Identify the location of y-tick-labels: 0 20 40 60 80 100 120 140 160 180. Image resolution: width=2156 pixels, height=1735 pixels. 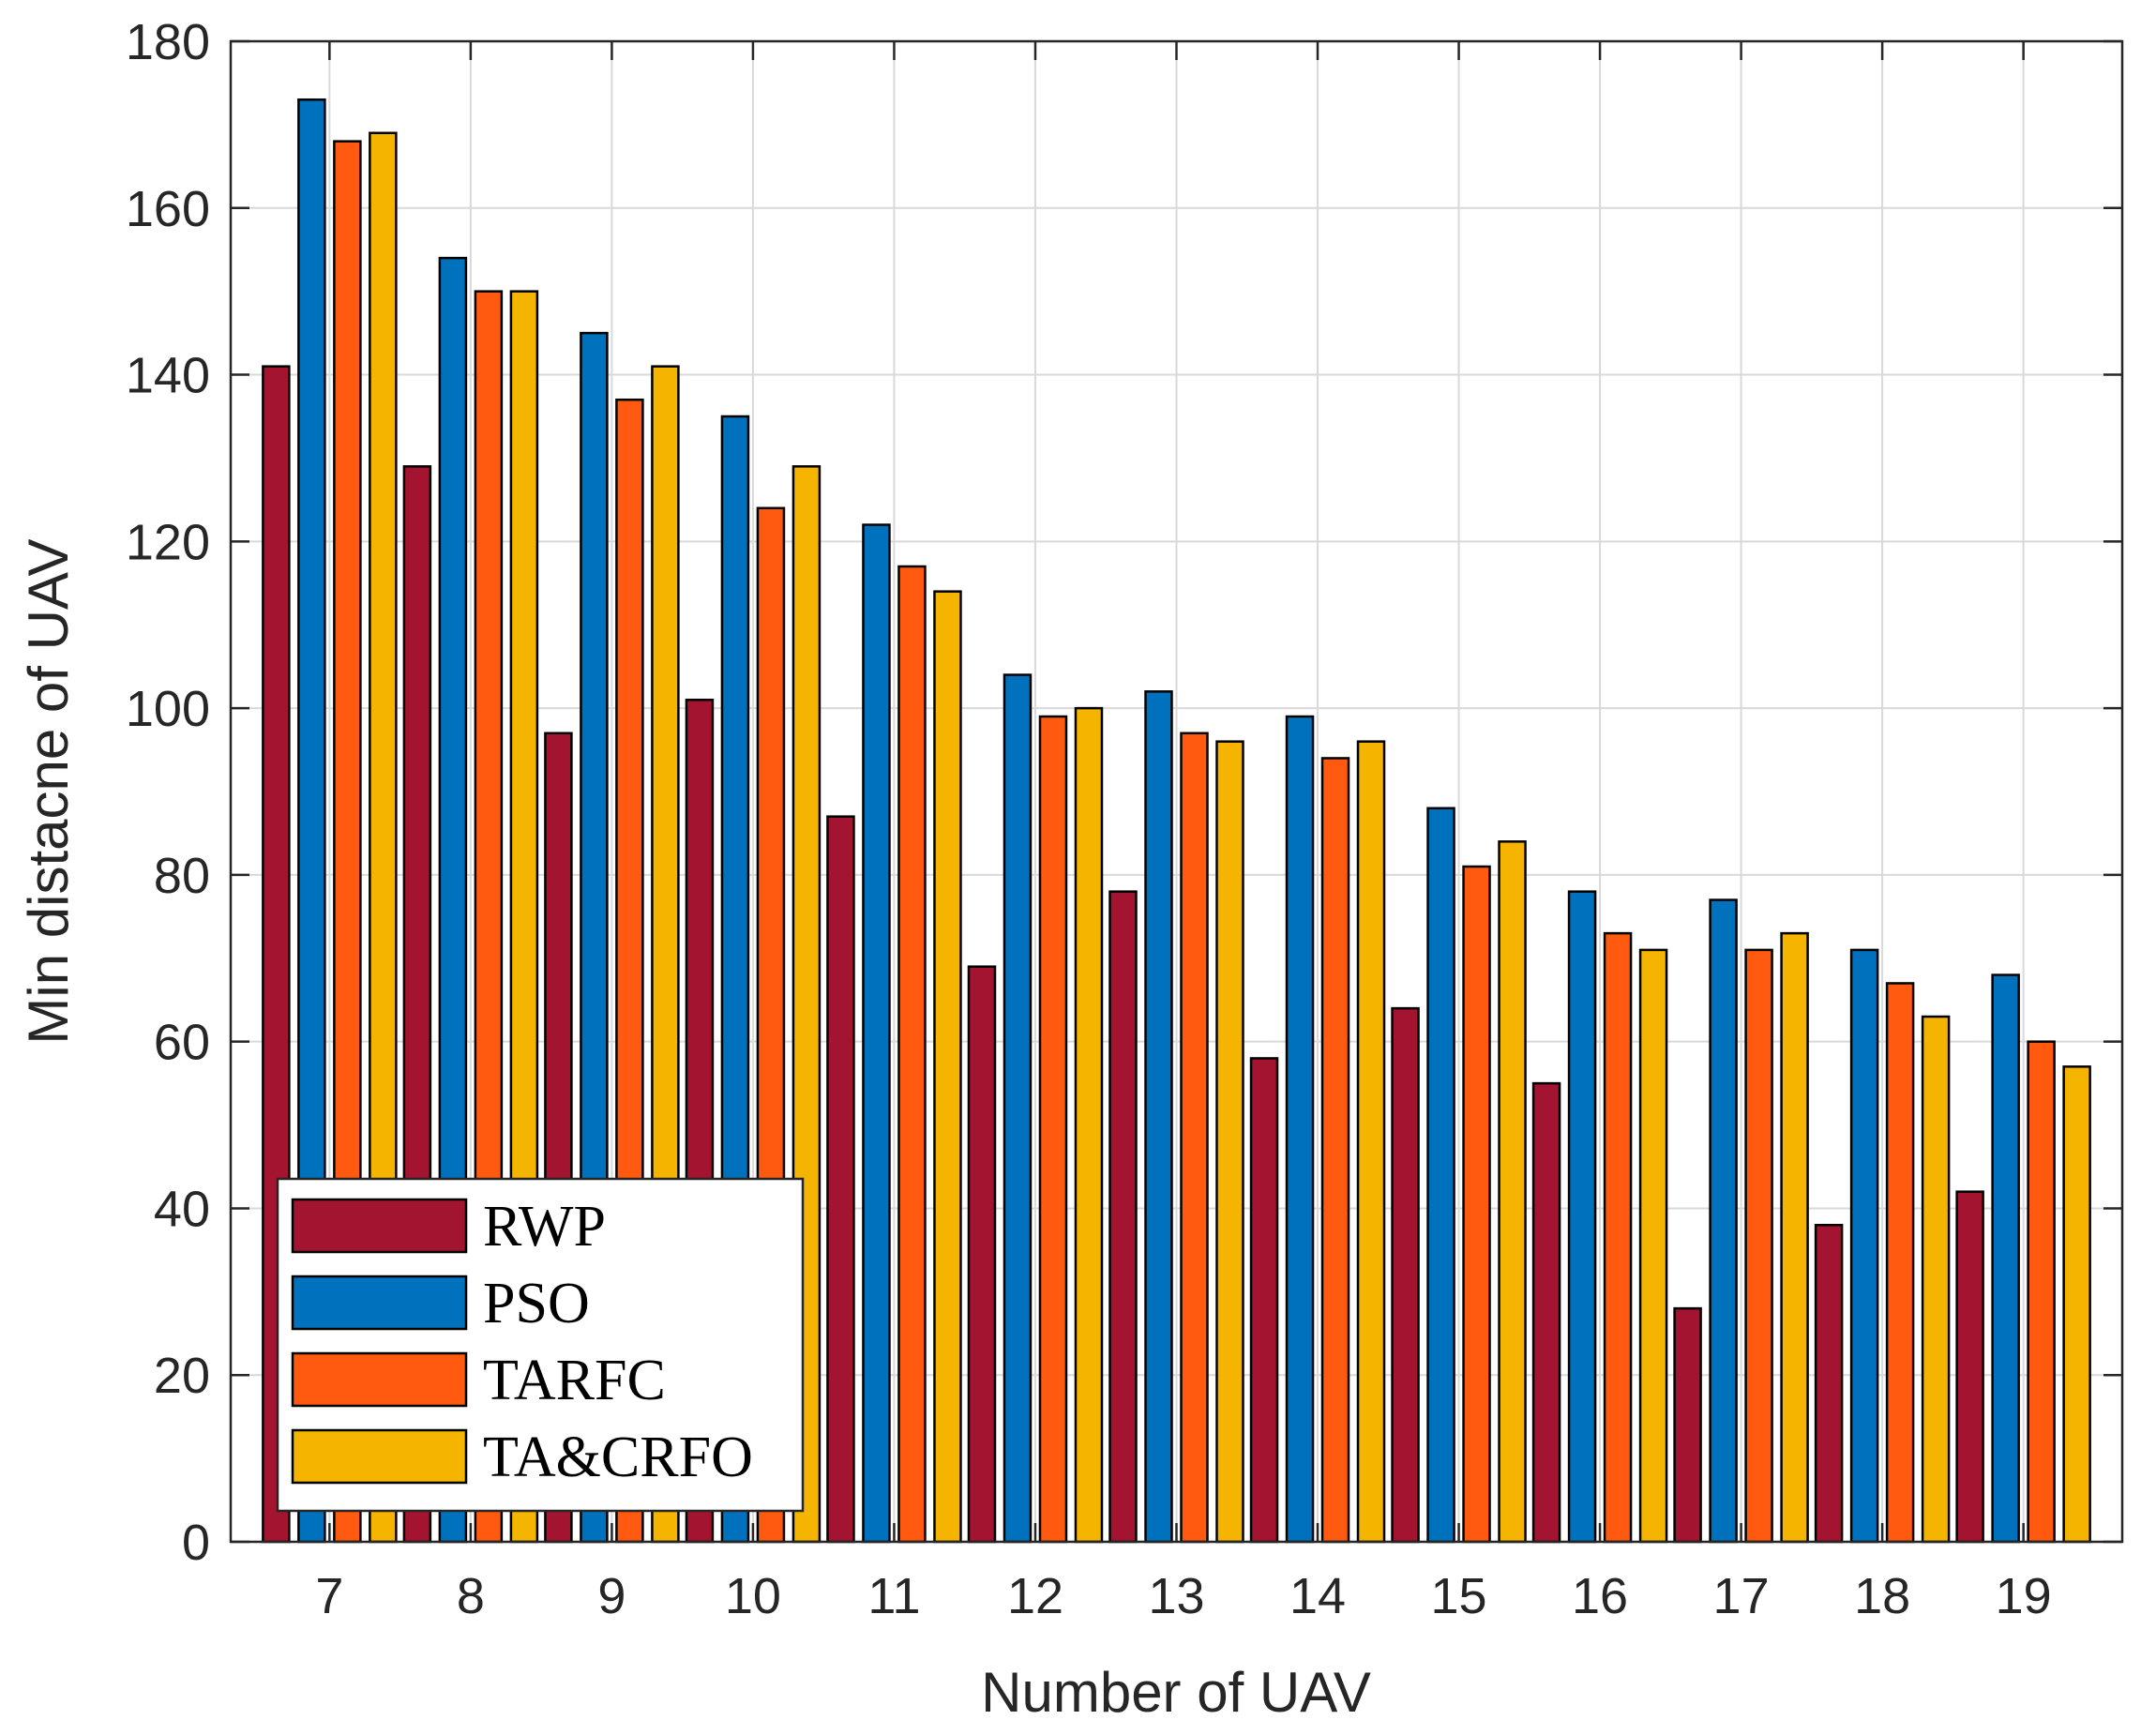
(168, 792).